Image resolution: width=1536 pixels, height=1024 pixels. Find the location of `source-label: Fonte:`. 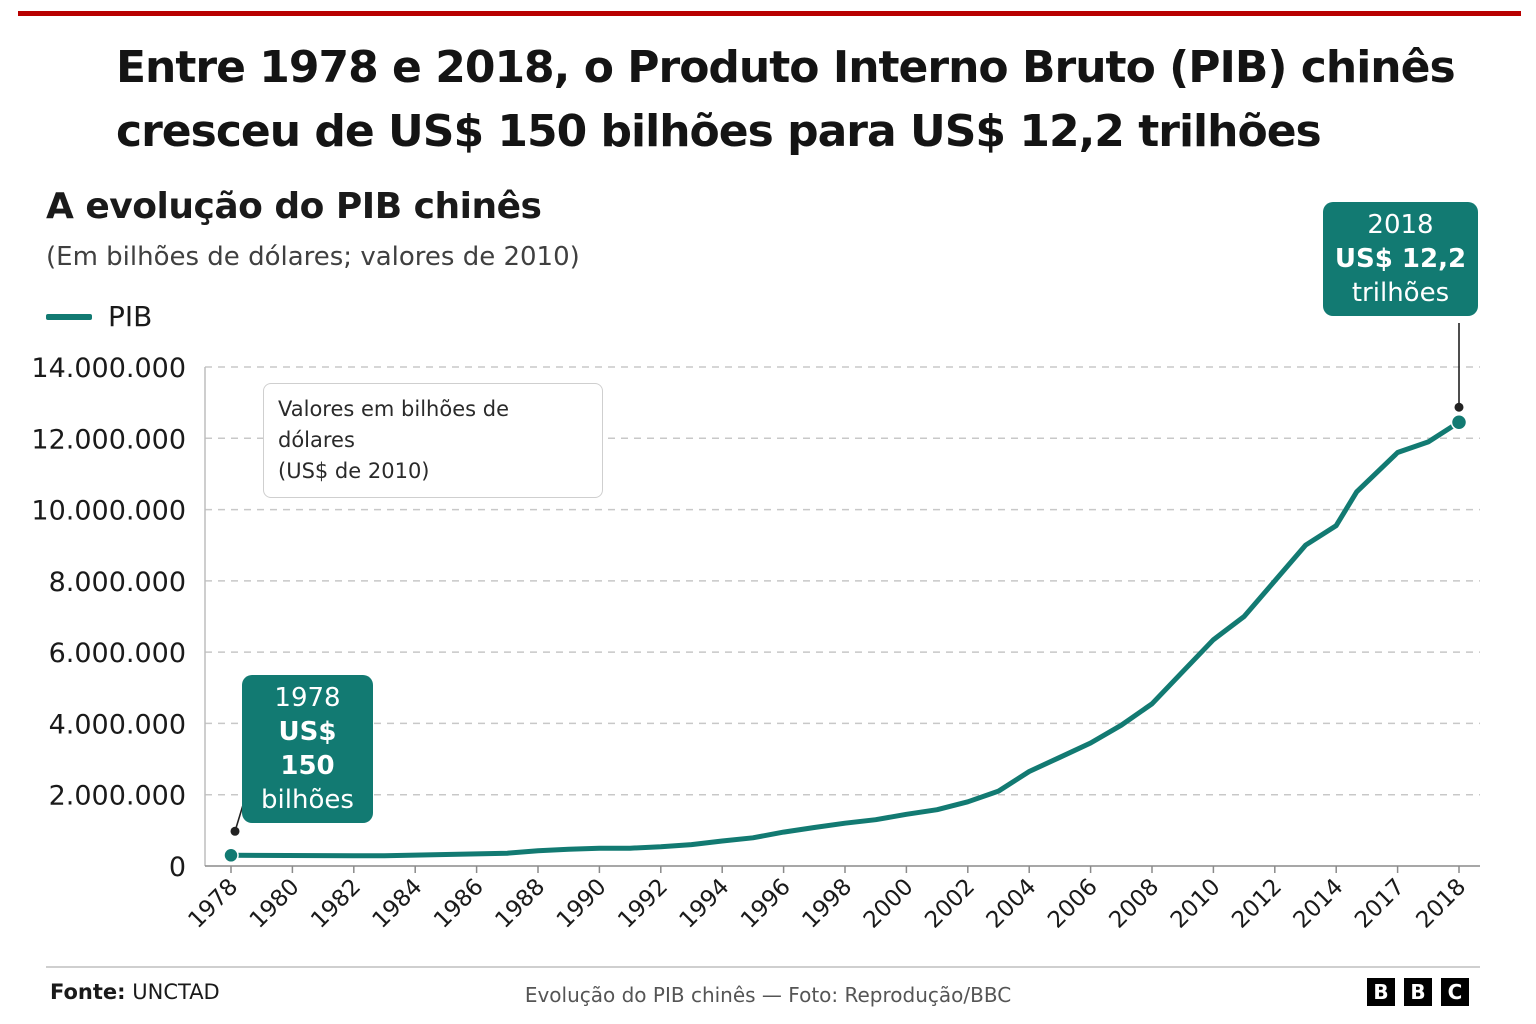

source-label: Fonte: is located at coordinates (88, 992).